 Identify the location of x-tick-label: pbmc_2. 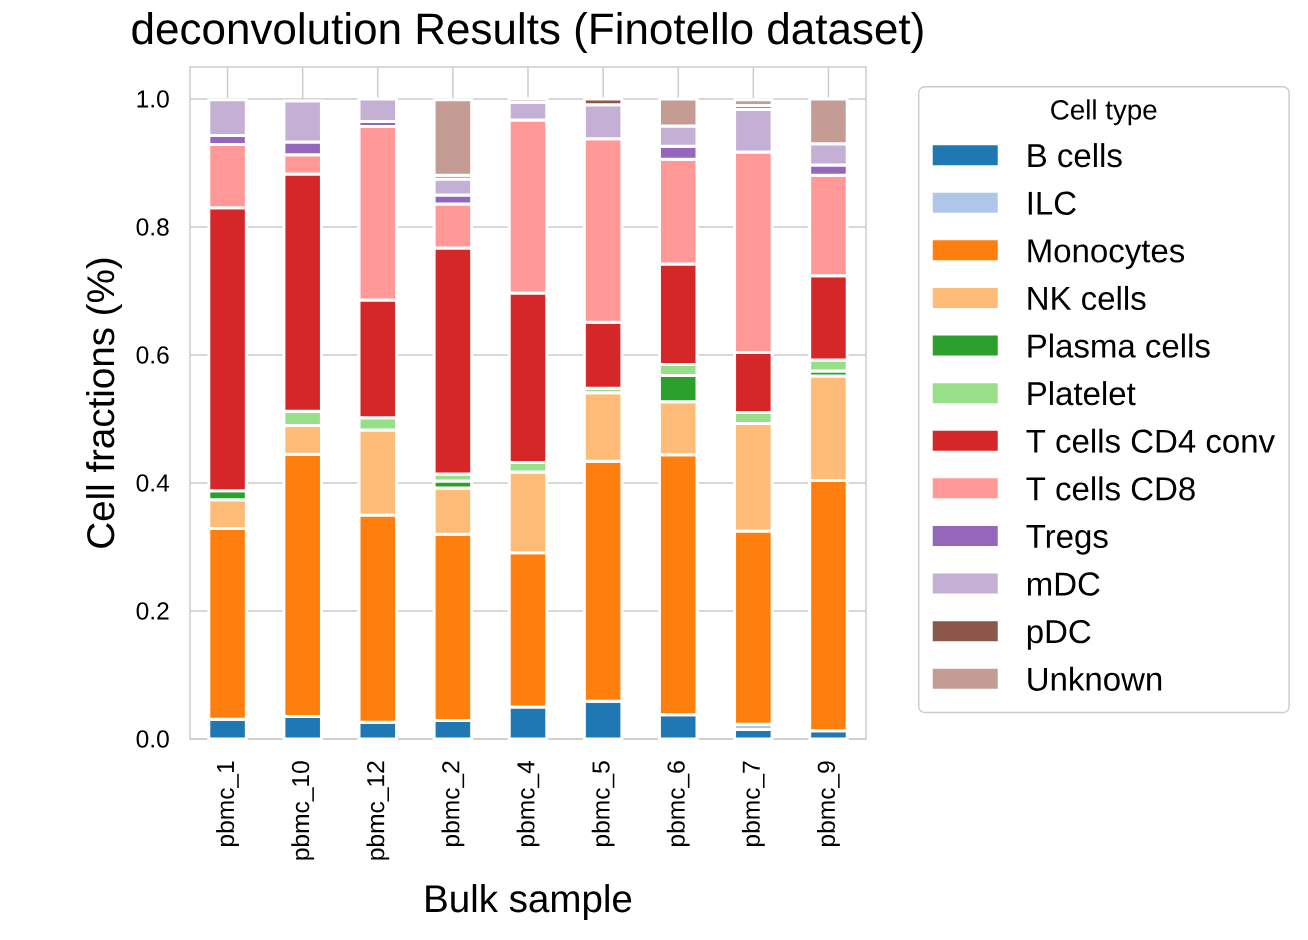
(453, 803).